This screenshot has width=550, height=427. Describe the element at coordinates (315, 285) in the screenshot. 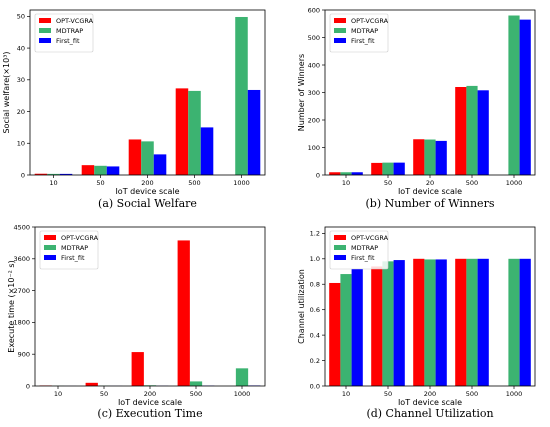

I see `y-tick-label: 0.8` at that location.